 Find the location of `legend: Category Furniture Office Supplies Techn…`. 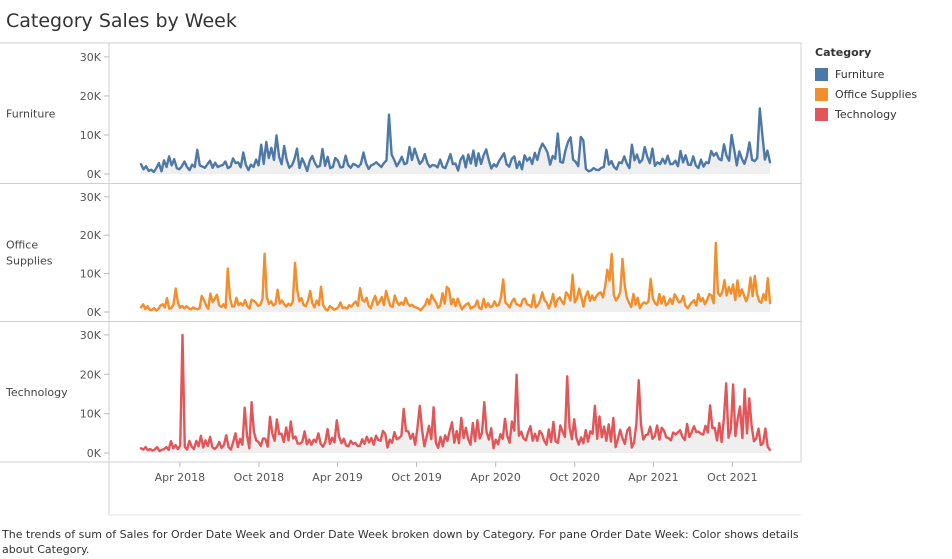

legend: Category Furniture Office Supplies Techn… is located at coordinates (866, 85).